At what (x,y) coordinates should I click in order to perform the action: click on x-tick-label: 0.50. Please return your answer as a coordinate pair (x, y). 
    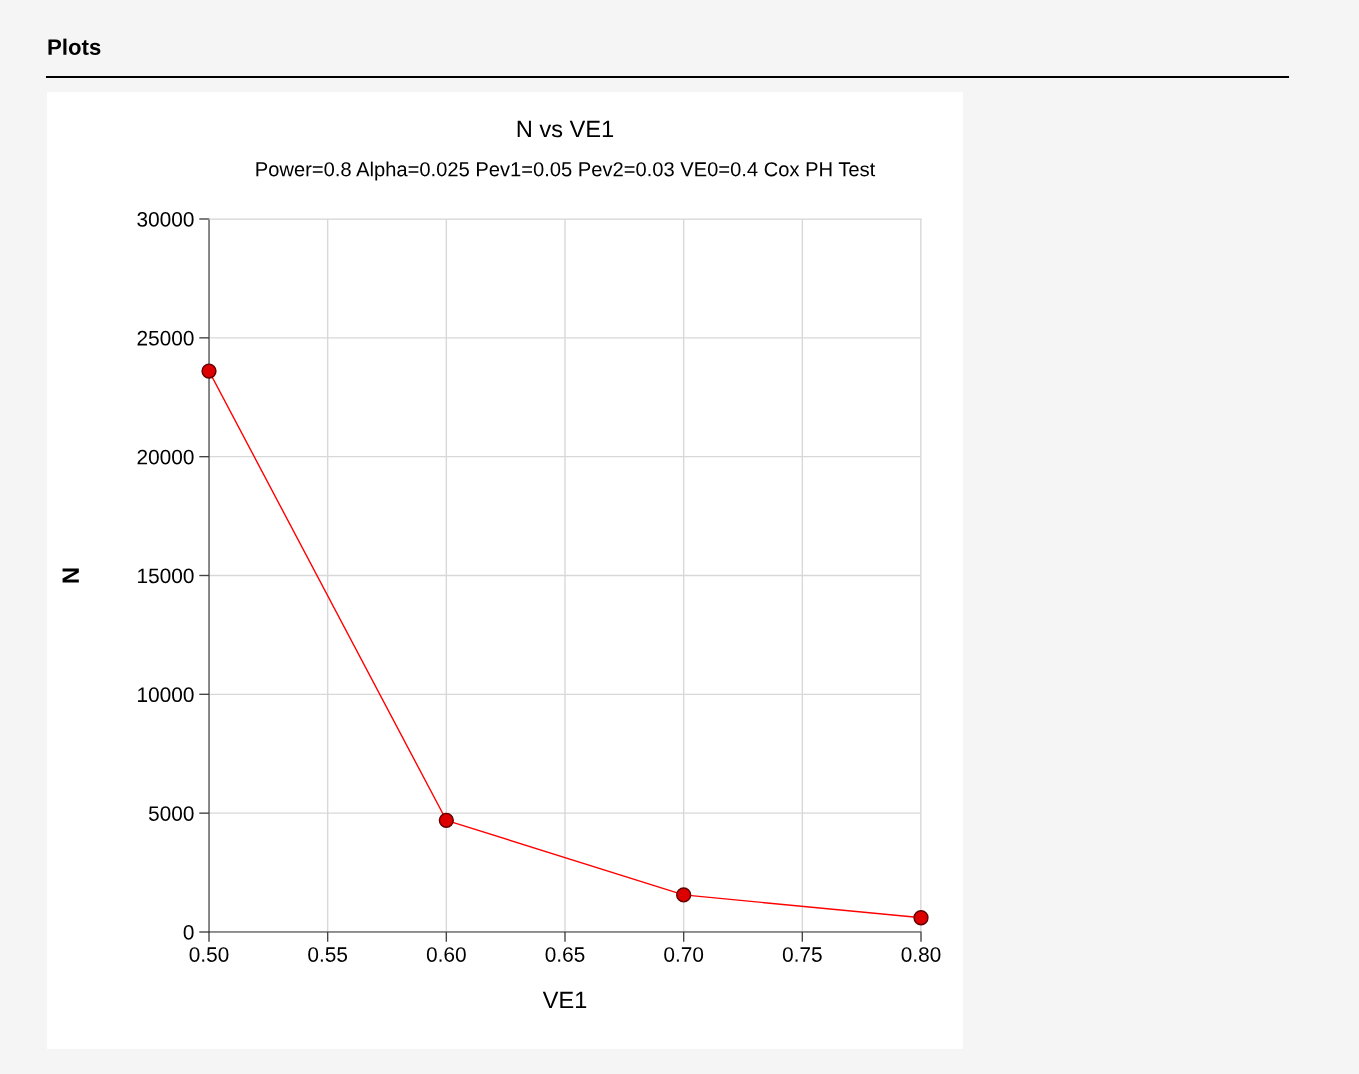
    Looking at the image, I should click on (209, 954).